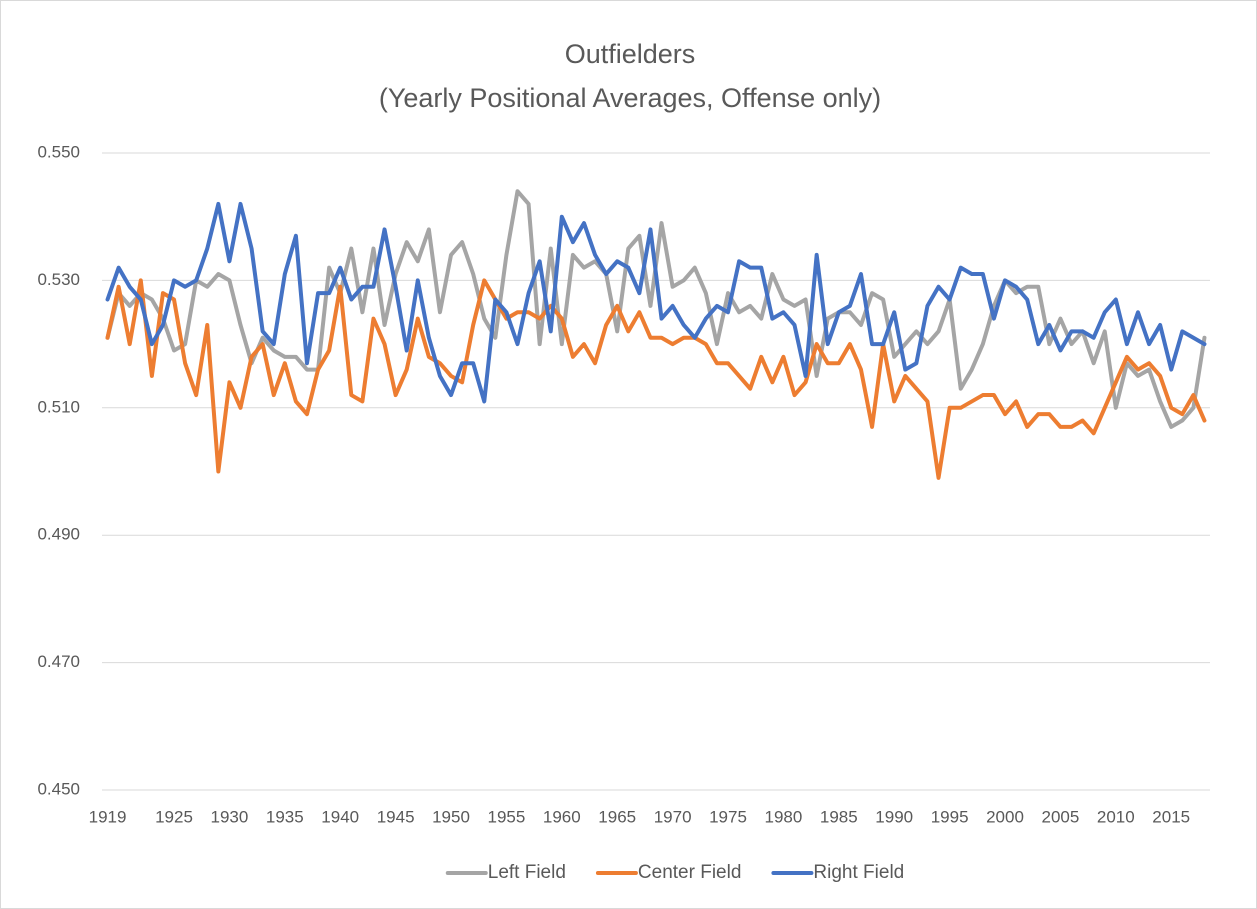  I want to click on legend-label: Right Field, so click(858, 872).